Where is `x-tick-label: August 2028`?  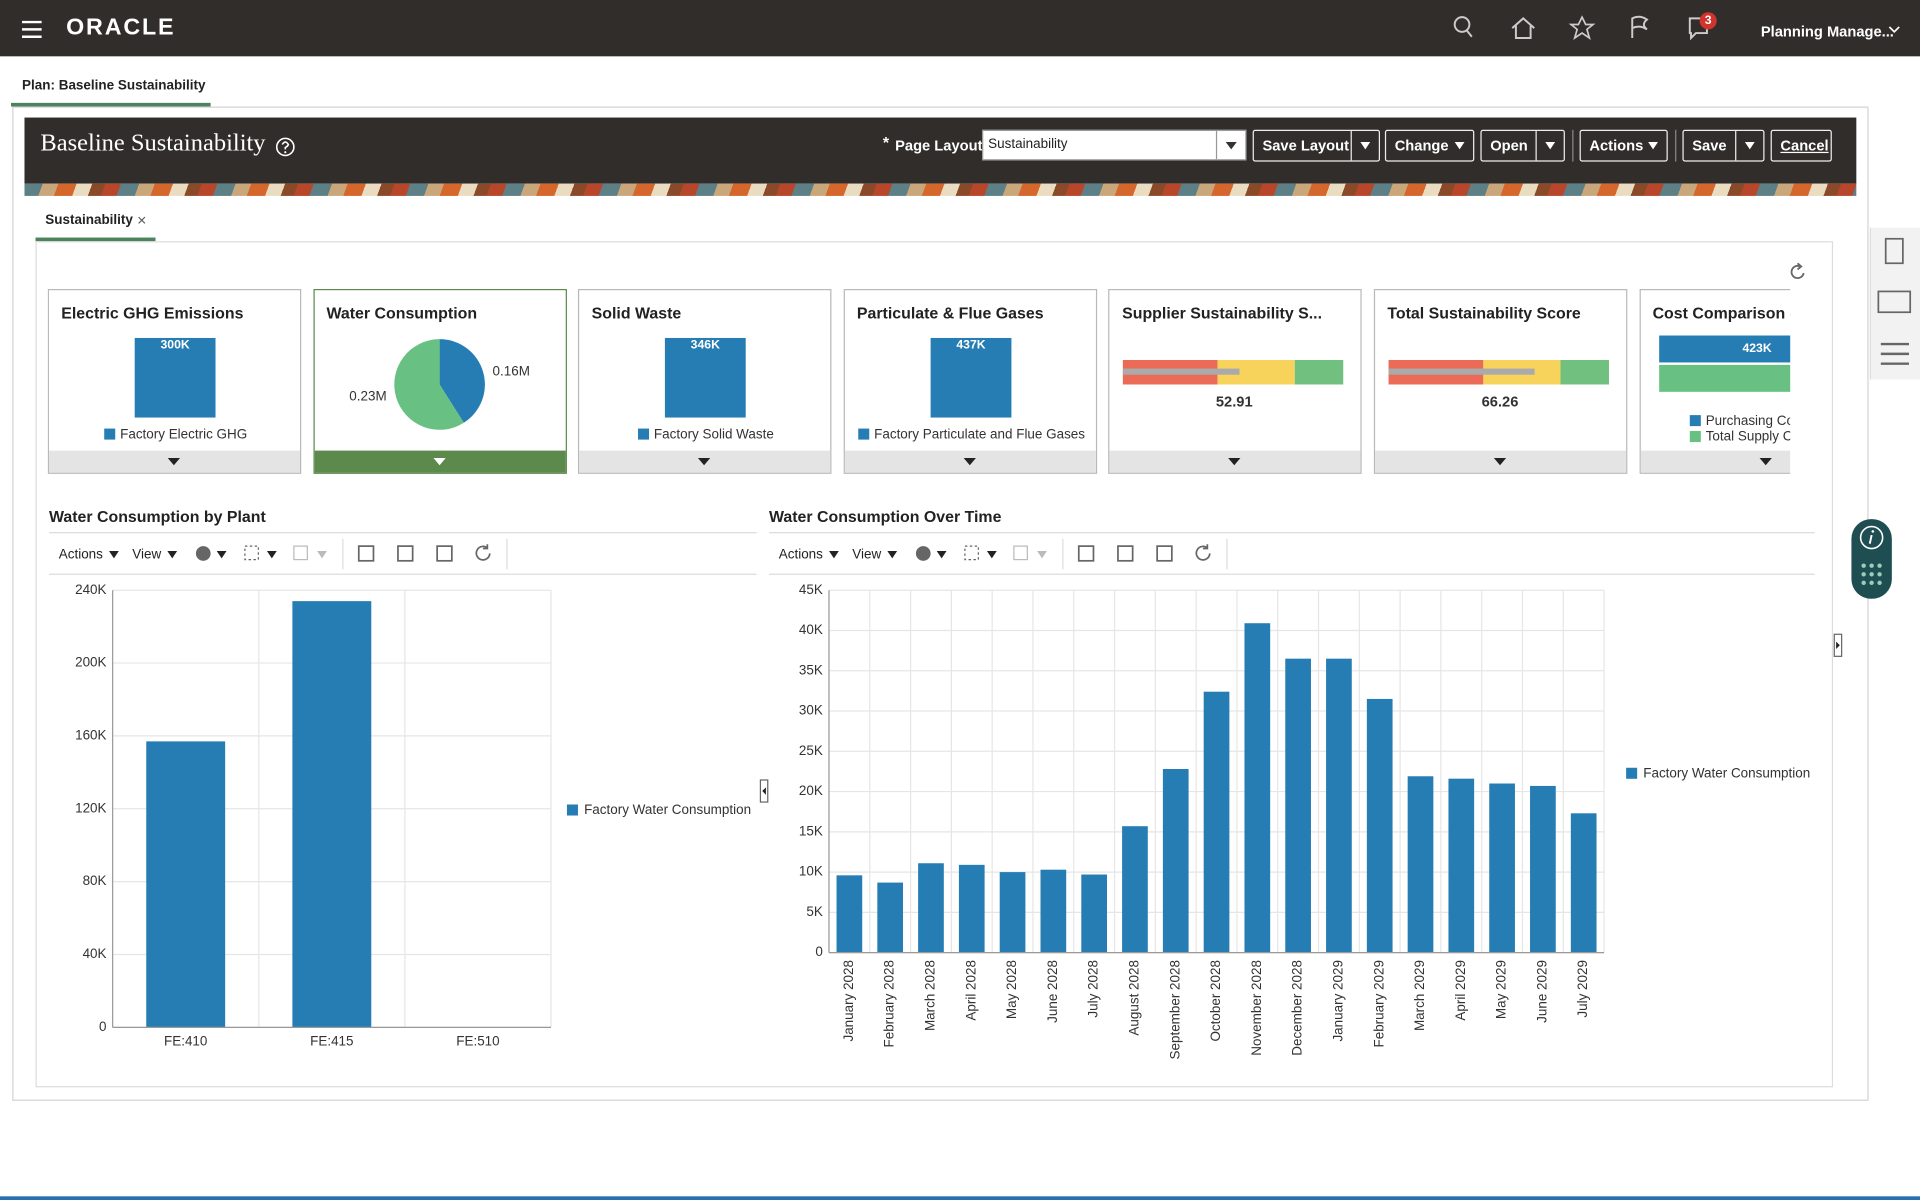
x-tick-label: August 2028 is located at coordinates (1134, 998).